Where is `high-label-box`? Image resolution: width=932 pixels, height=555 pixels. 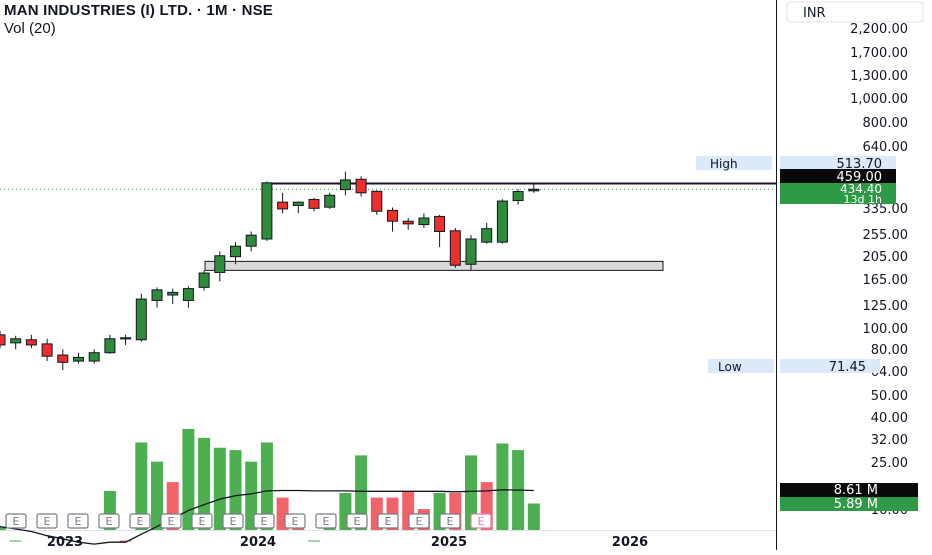 high-label-box is located at coordinates (734, 163).